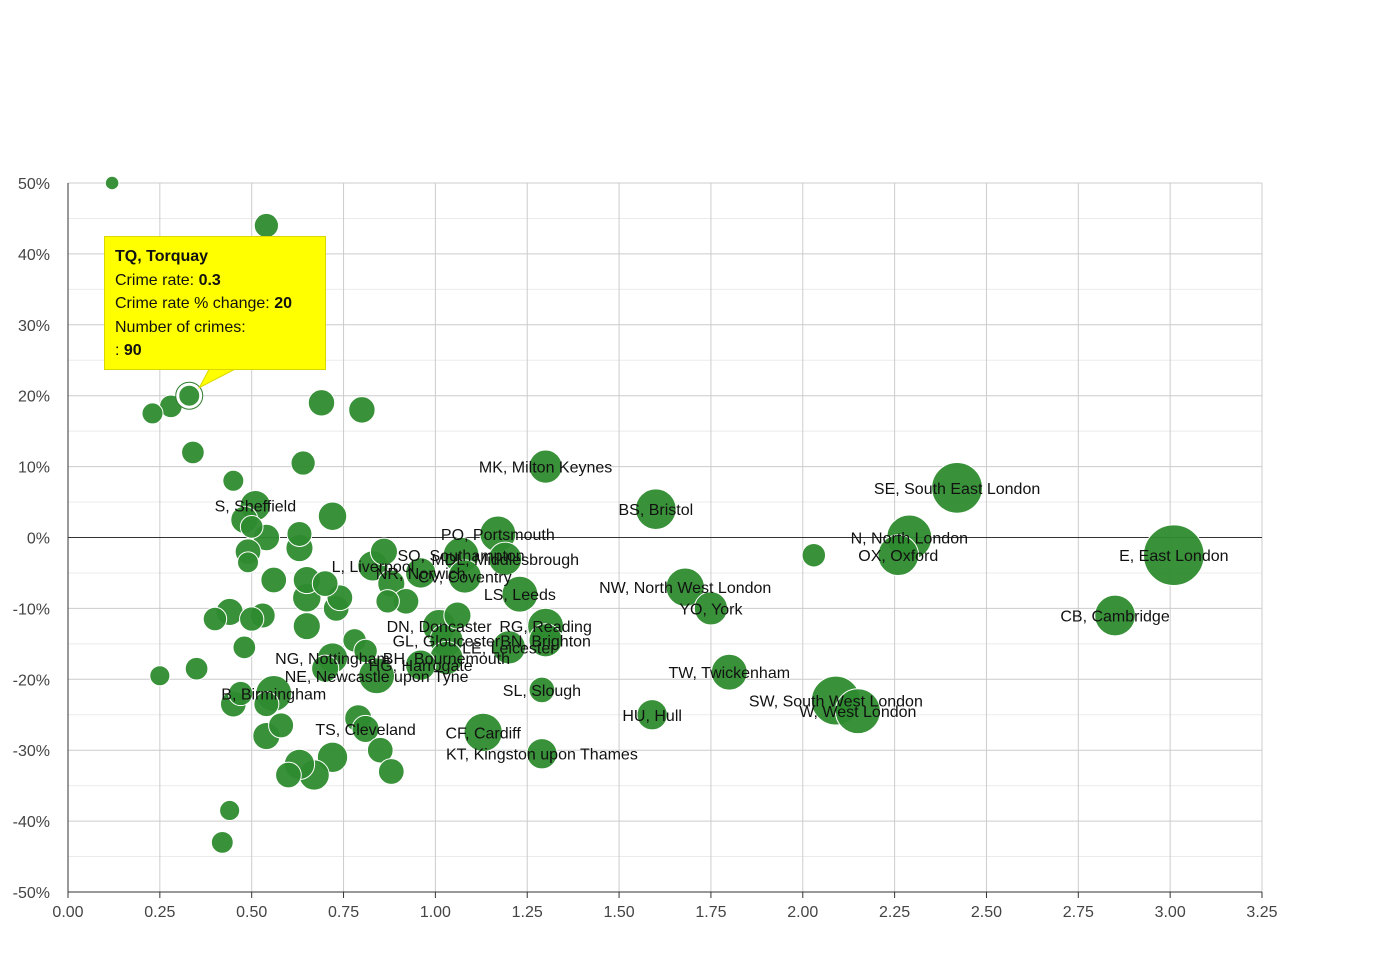 This screenshot has width=1390, height=980. I want to click on tooltip-crimes-row: : 90, so click(215, 351).